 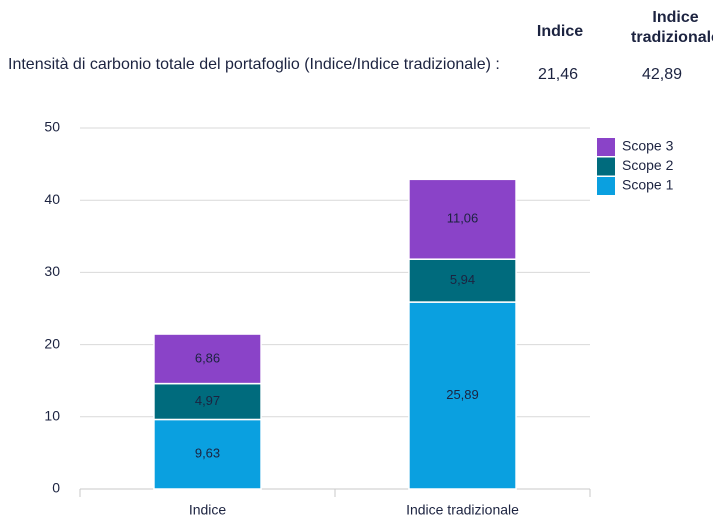 I want to click on y-tick-label: 20, so click(x=52, y=343).